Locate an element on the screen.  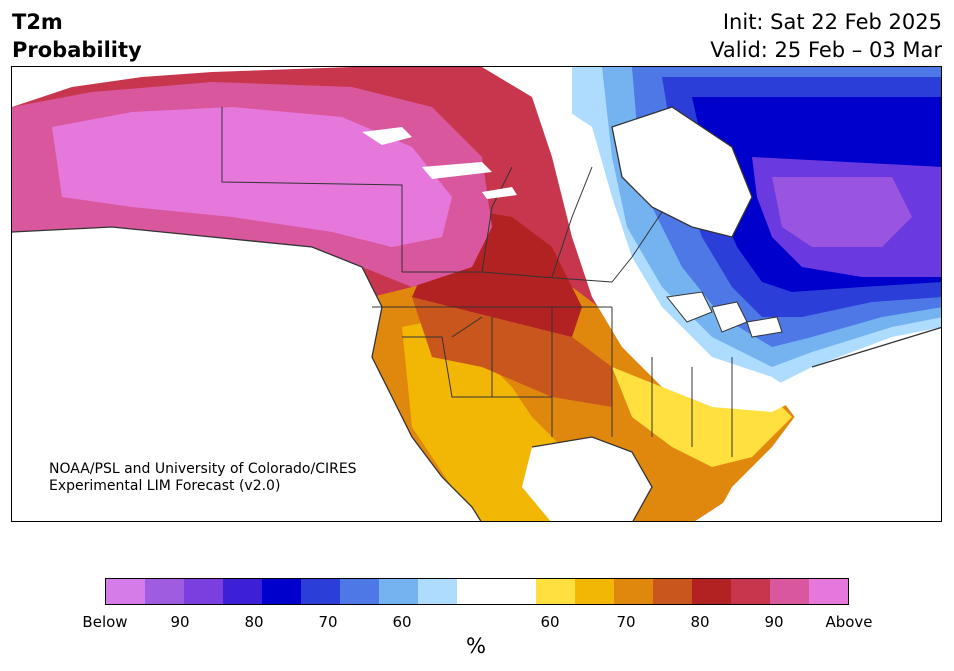
colorbar-tick-label: Above is located at coordinates (849, 622).